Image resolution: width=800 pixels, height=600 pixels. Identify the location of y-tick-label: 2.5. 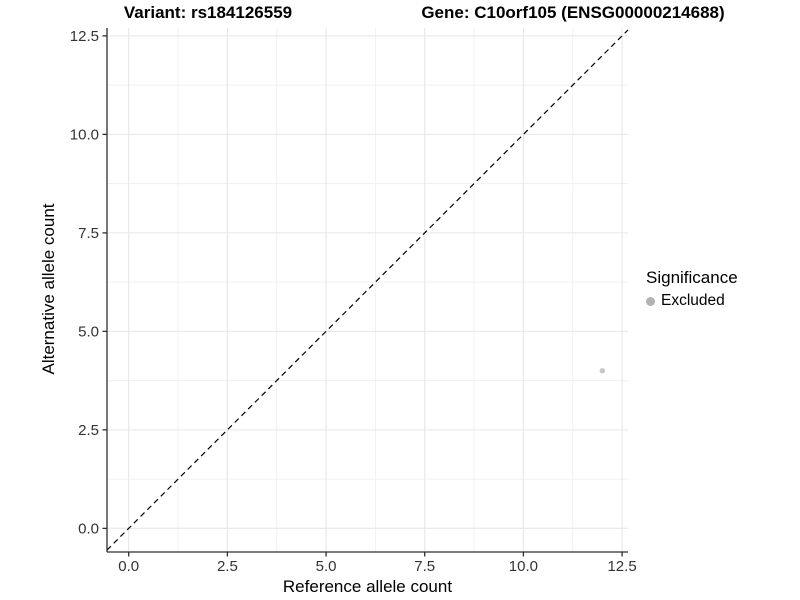
(88, 430).